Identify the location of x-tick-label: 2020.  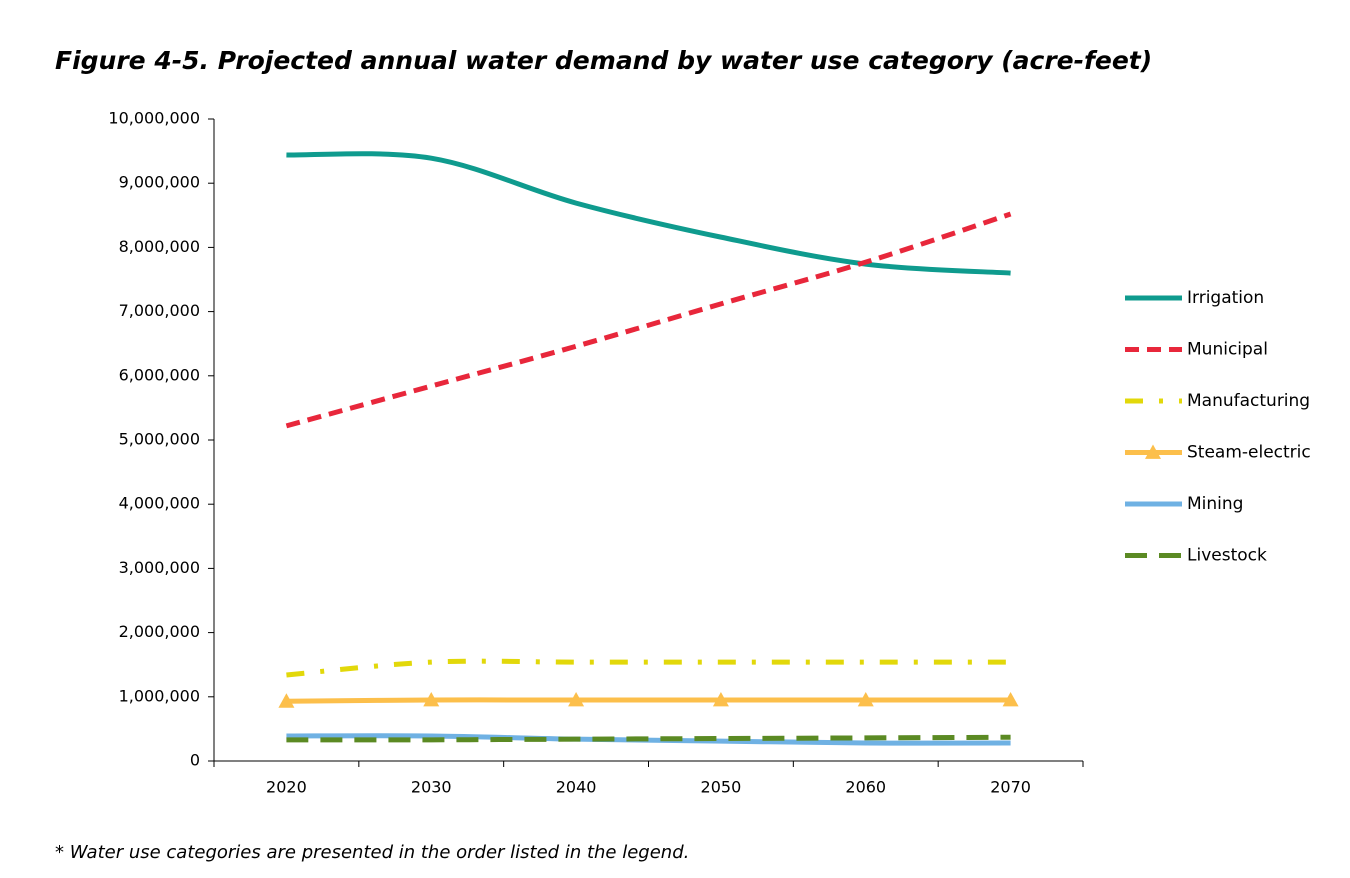
(286, 787).